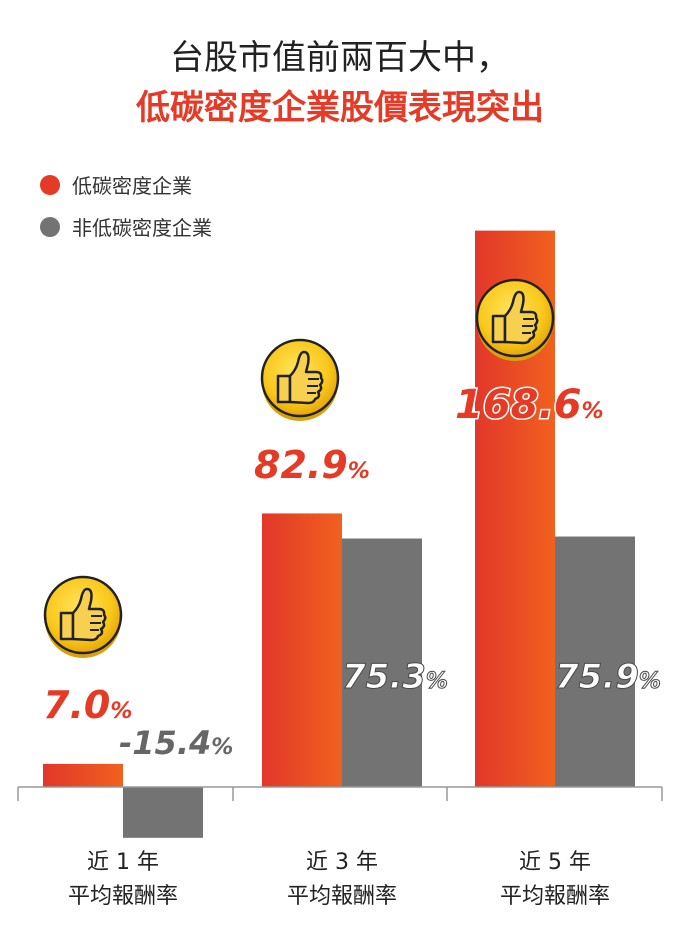  What do you see at coordinates (608, 677) in the screenshot?
I see `data-label-non-low-carbon-3: 75.9%` at bounding box center [608, 677].